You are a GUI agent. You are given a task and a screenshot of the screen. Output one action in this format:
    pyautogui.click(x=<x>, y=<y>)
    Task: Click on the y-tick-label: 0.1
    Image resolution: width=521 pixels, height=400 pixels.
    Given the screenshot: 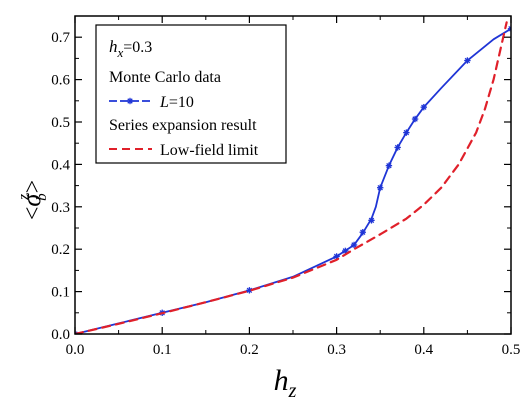 What is the action you would take?
    pyautogui.click(x=60, y=293)
    